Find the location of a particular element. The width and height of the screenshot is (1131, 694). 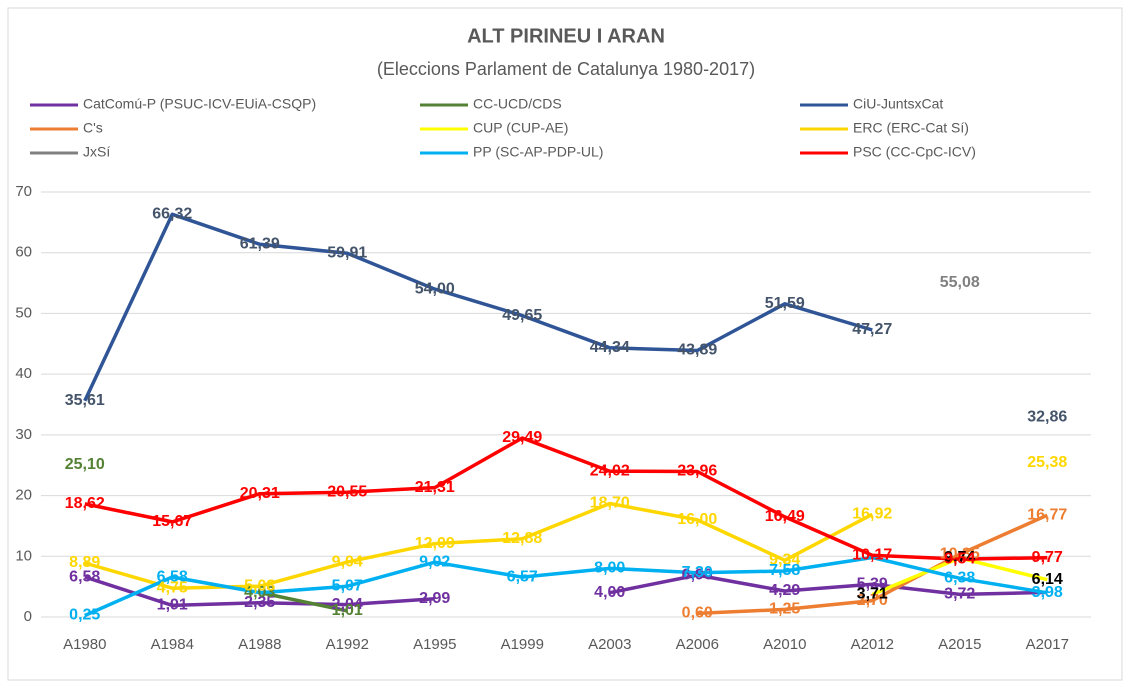

data-label: 9,34 is located at coordinates (784, 560).